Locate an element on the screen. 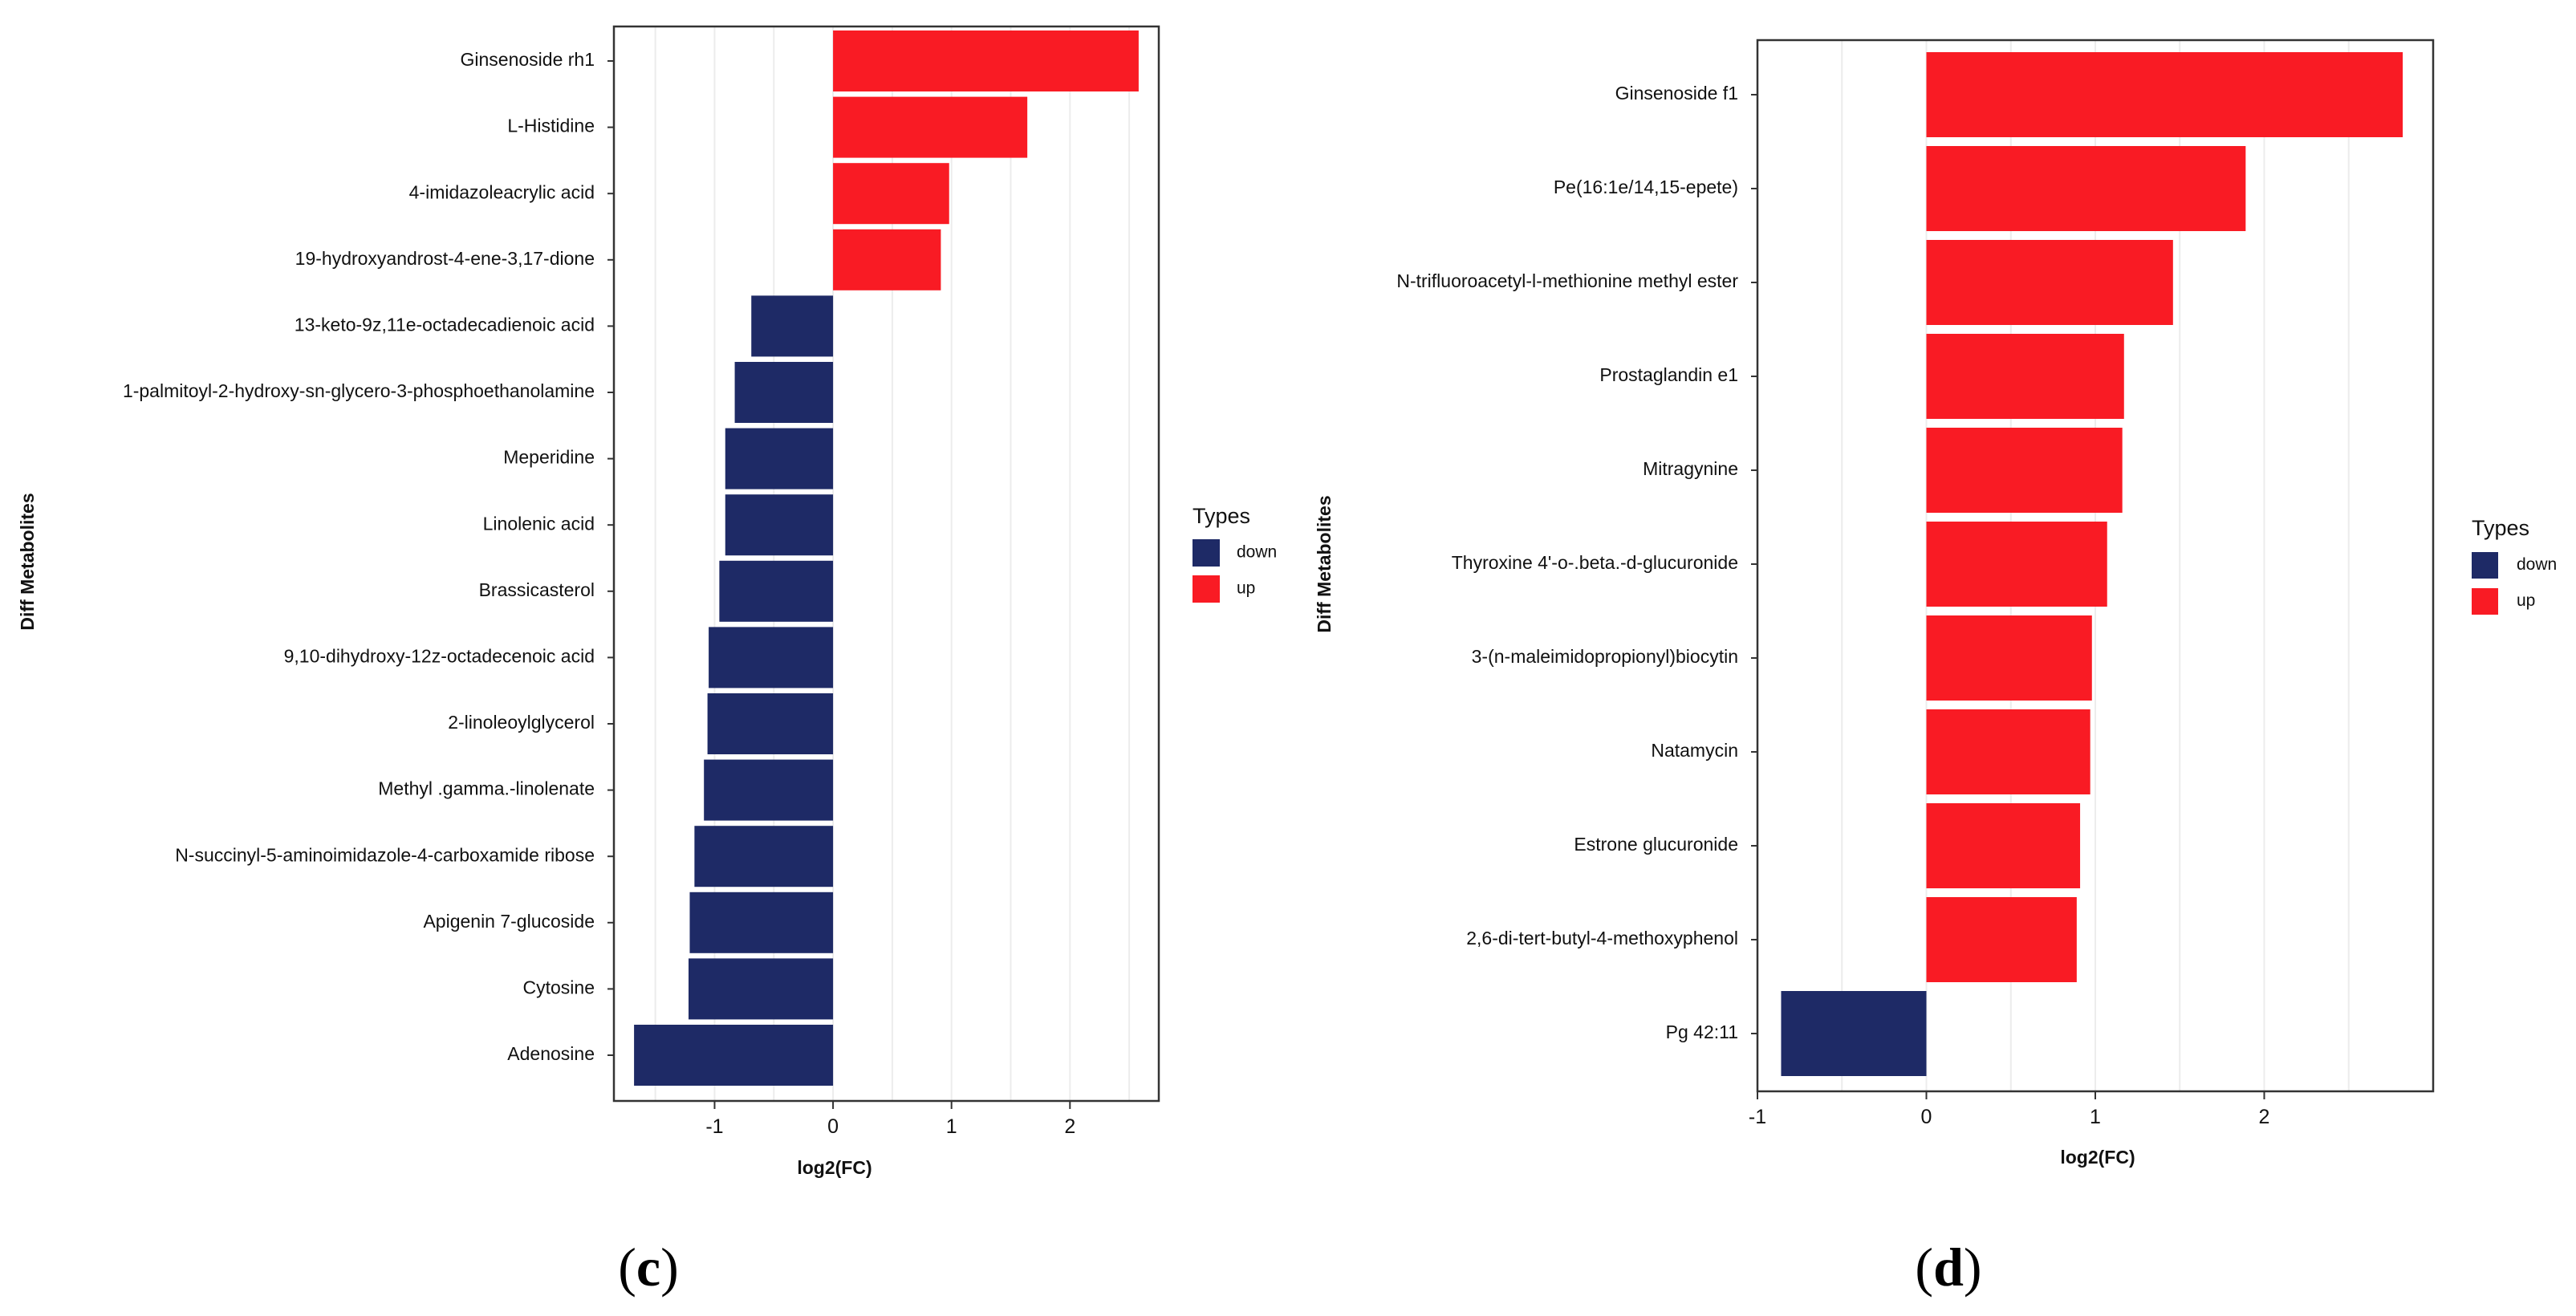 This screenshot has height=1316, width=2576. bar-pe-16-1e-14-15-epete is located at coordinates (2086, 188).